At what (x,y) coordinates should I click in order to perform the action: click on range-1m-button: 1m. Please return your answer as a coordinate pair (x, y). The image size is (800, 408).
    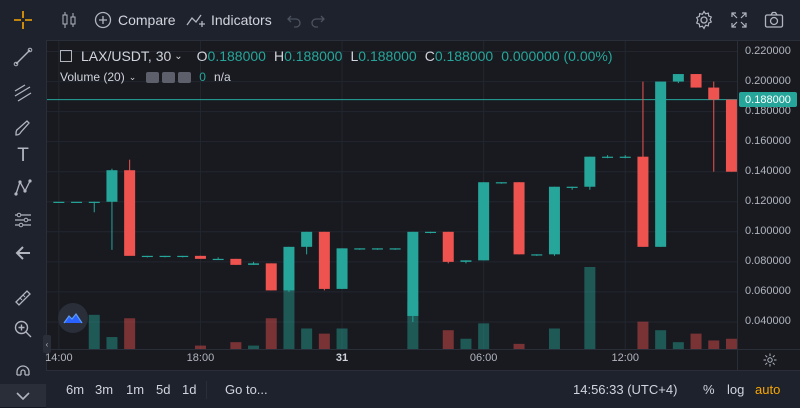
    Looking at the image, I should click on (135, 389).